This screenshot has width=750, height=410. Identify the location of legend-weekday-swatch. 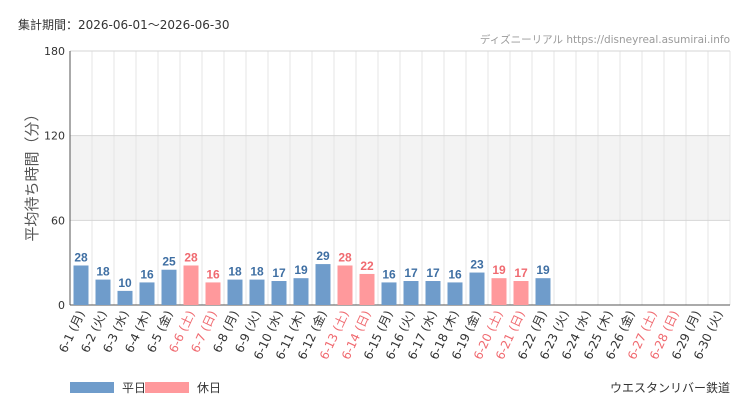
(92, 387).